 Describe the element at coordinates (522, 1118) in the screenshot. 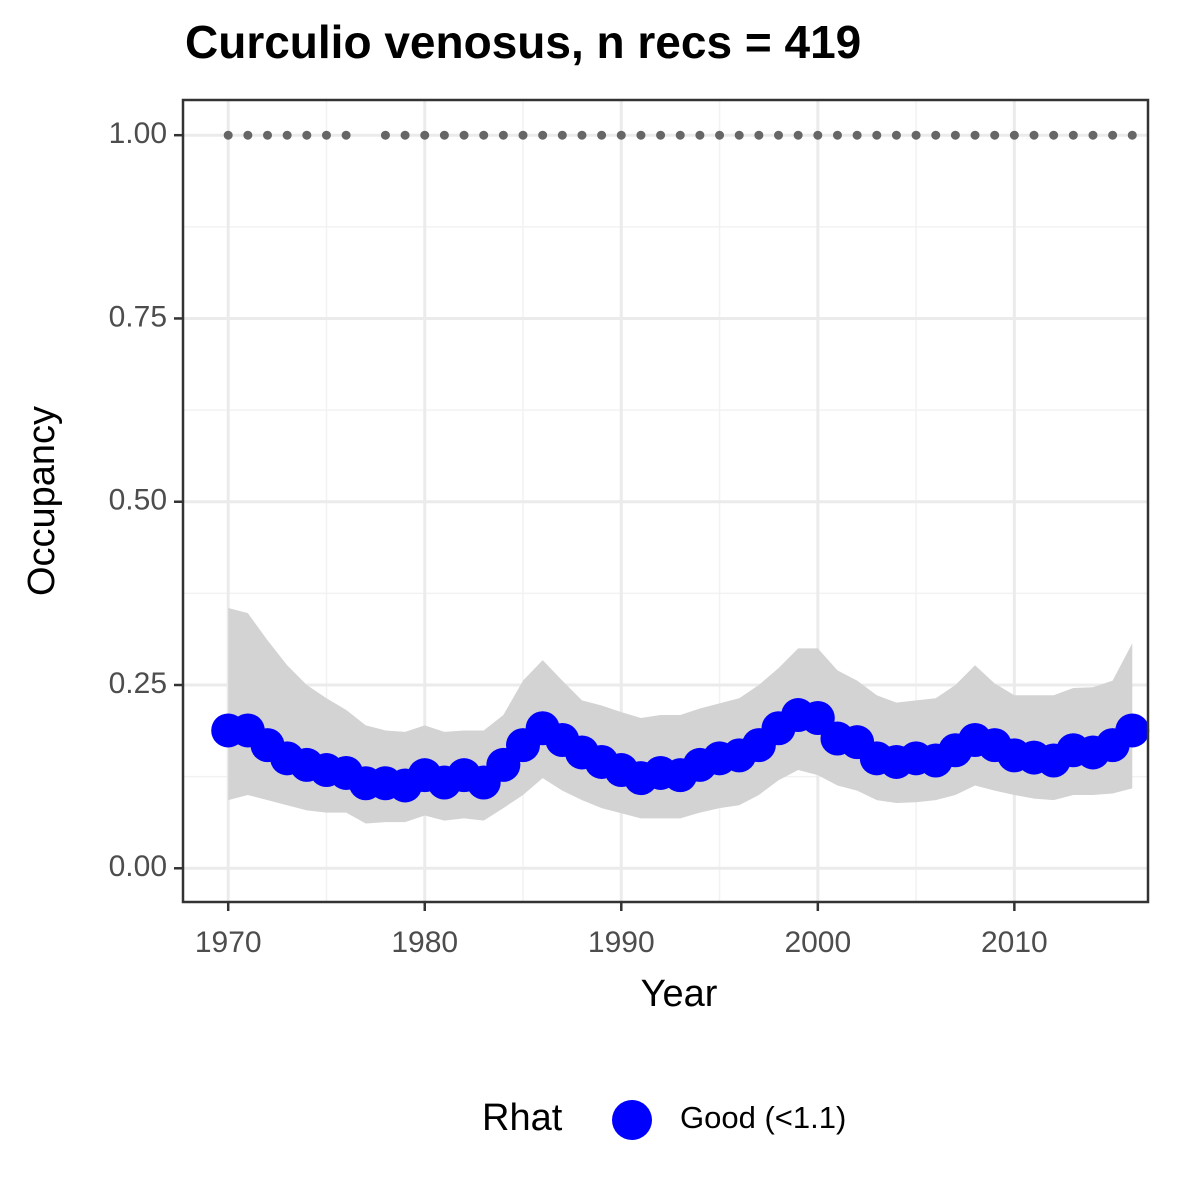

I see `legend-title: Rhat` at that location.